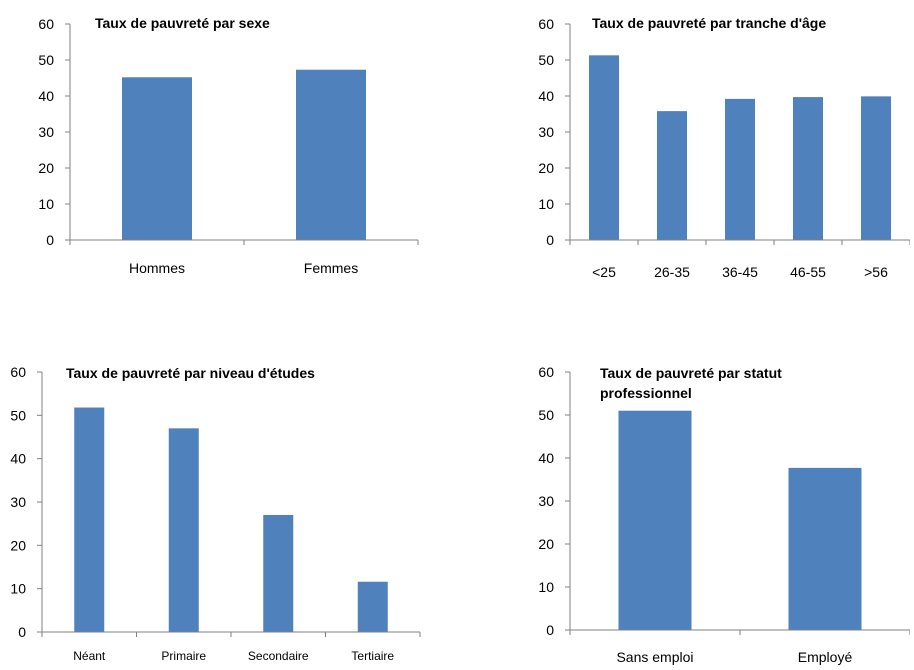 This screenshot has width=914, height=670. What do you see at coordinates (89, 656) in the screenshot?
I see `x-category-label: Néant` at bounding box center [89, 656].